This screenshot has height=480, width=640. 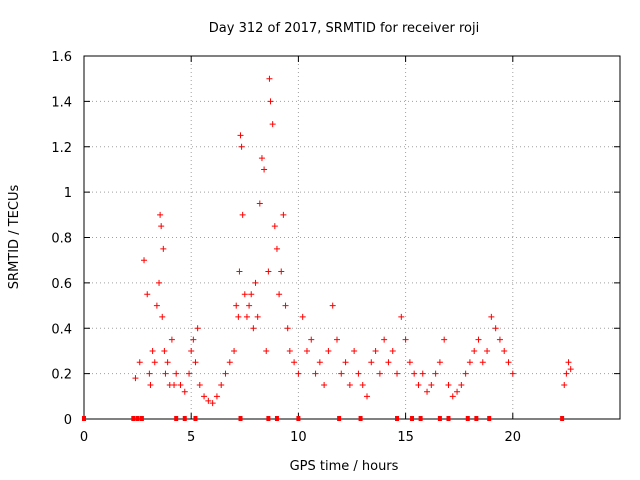 What do you see at coordinates (344, 466) in the screenshot?
I see `x-axis-label: GPS time / hours` at bounding box center [344, 466].